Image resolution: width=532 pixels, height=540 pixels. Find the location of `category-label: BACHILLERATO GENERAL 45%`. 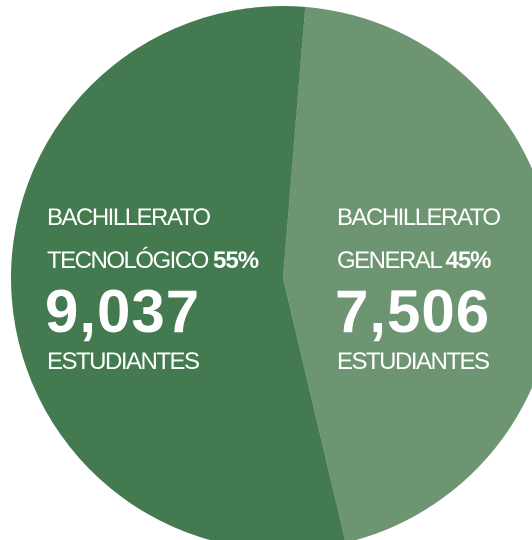

category-label: BACHILLERATO GENERAL 45% is located at coordinates (418, 239).